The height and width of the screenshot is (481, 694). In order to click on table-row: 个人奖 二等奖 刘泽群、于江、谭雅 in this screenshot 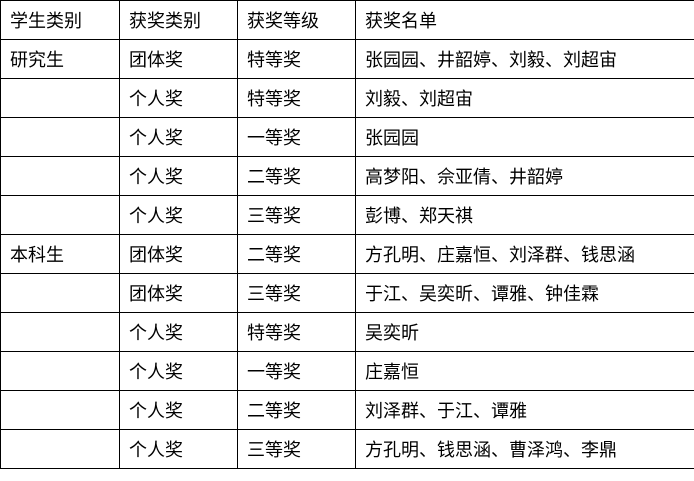, I will do `click(347, 410)`.